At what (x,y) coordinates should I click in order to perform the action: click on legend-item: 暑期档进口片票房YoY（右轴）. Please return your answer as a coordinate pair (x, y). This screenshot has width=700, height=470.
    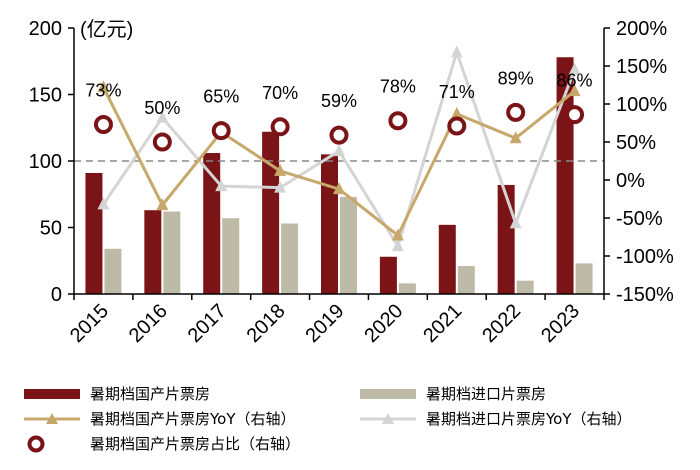
    Looking at the image, I should click on (495, 418).